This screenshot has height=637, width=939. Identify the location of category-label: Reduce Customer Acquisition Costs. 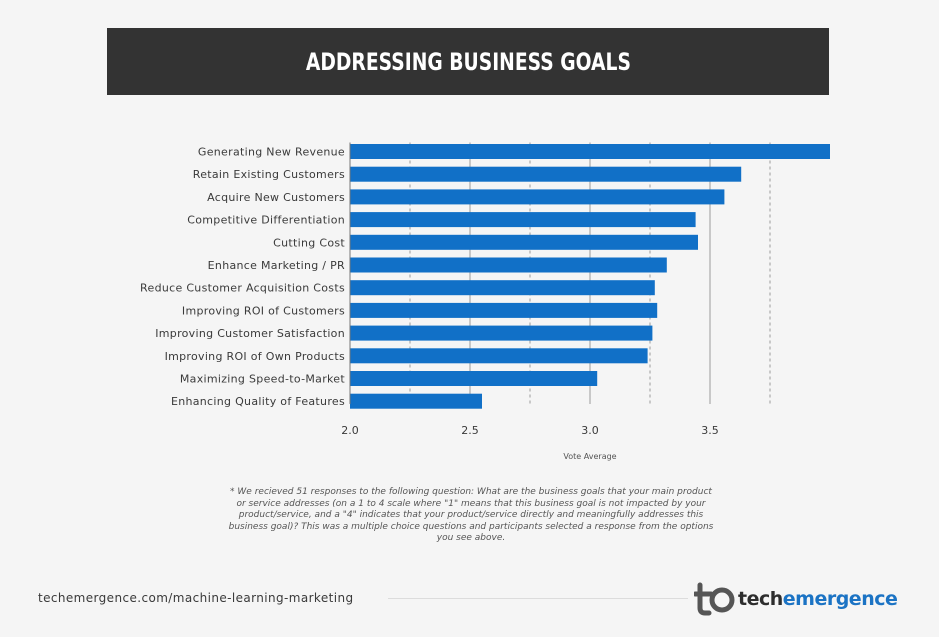
(242, 288).